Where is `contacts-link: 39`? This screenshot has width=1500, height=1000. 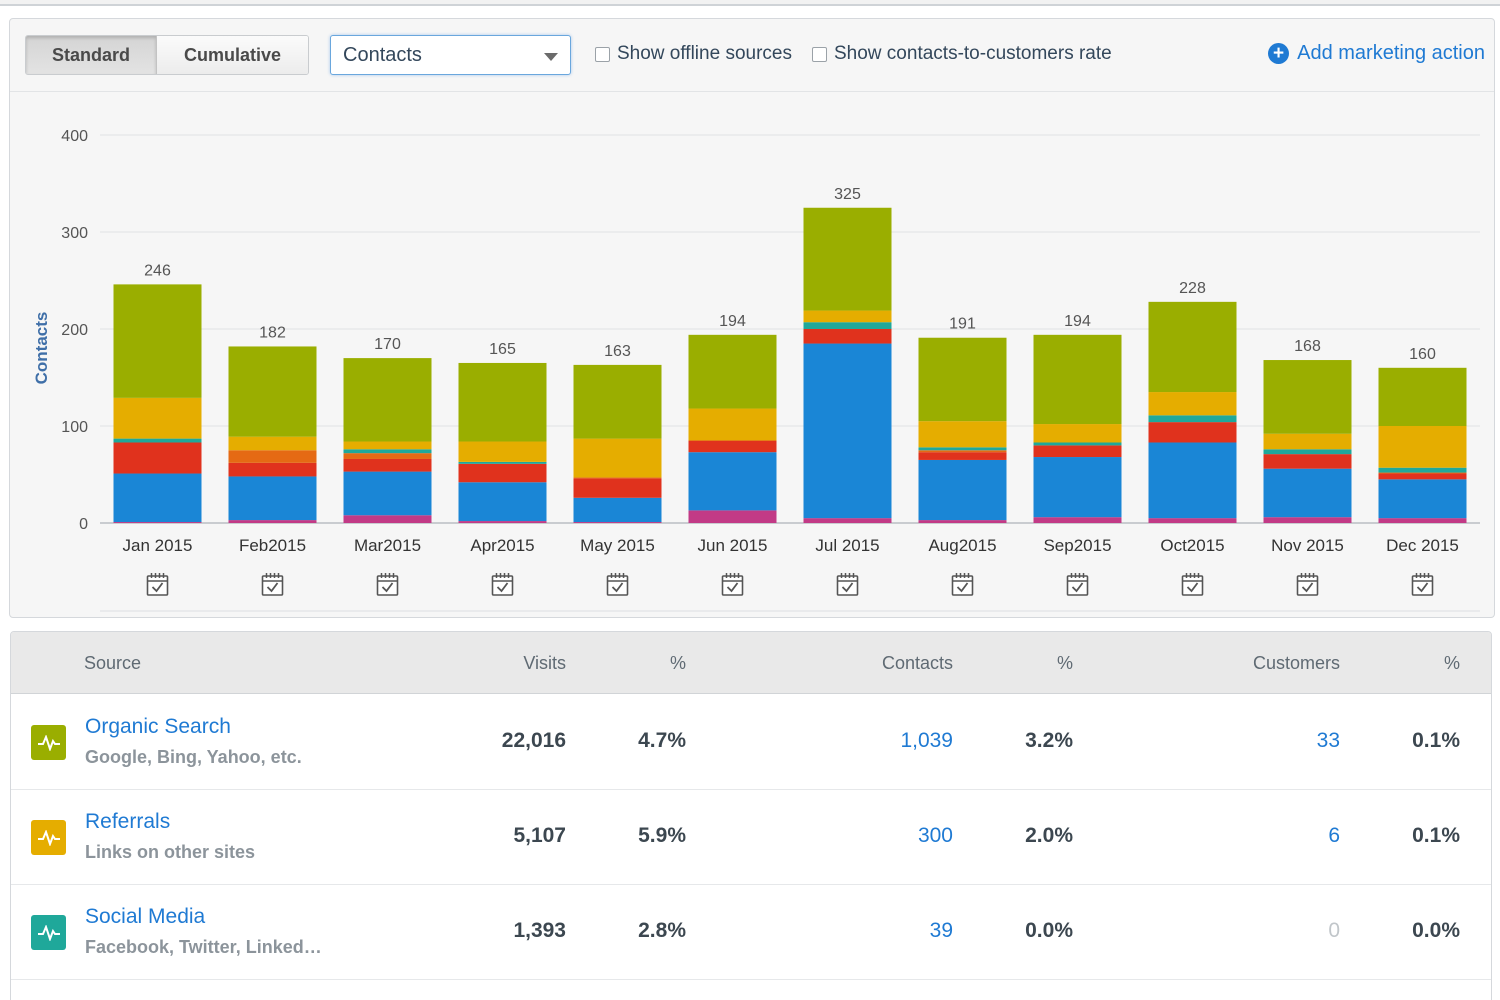 contacts-link: 39 is located at coordinates (941, 930).